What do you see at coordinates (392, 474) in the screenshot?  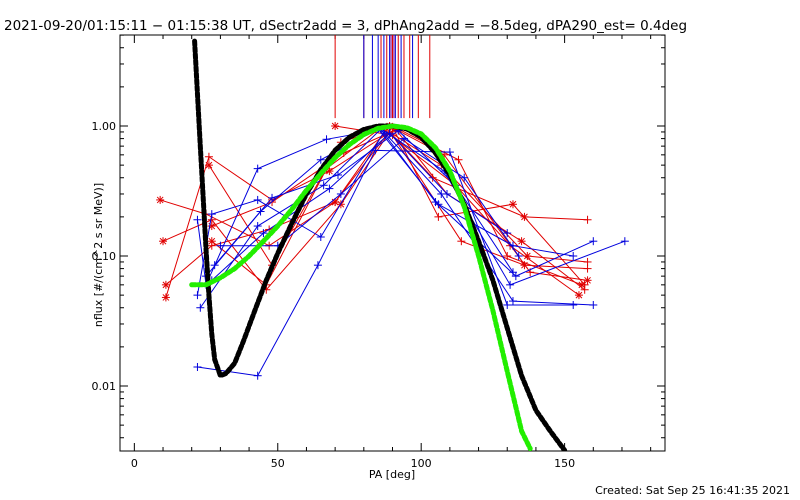 I see `x-axis-label: PA [deg]` at bounding box center [392, 474].